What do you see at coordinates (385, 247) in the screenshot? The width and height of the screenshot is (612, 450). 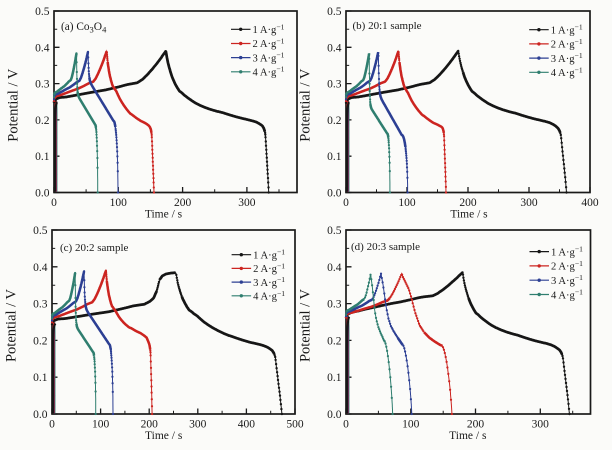 I see `svg-text: (d) 20:3 sample` at bounding box center [385, 247].